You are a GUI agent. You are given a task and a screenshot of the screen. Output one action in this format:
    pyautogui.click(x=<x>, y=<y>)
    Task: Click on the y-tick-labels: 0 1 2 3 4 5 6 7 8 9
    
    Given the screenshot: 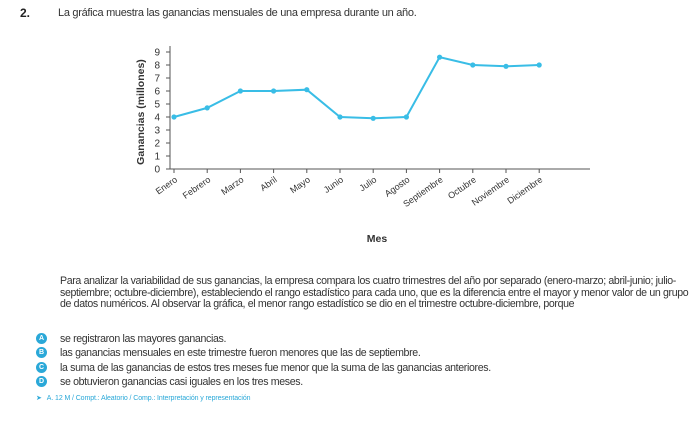 What is the action you would take?
    pyautogui.click(x=162, y=112)
    